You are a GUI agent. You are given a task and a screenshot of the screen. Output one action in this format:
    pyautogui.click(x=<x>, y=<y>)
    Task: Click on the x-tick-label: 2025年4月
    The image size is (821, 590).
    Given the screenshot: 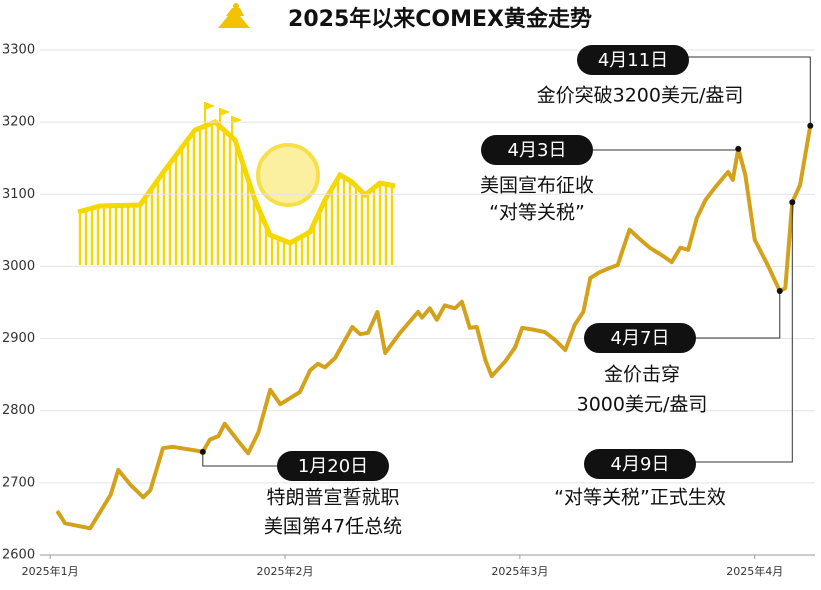 What is the action you would take?
    pyautogui.click(x=754, y=571)
    